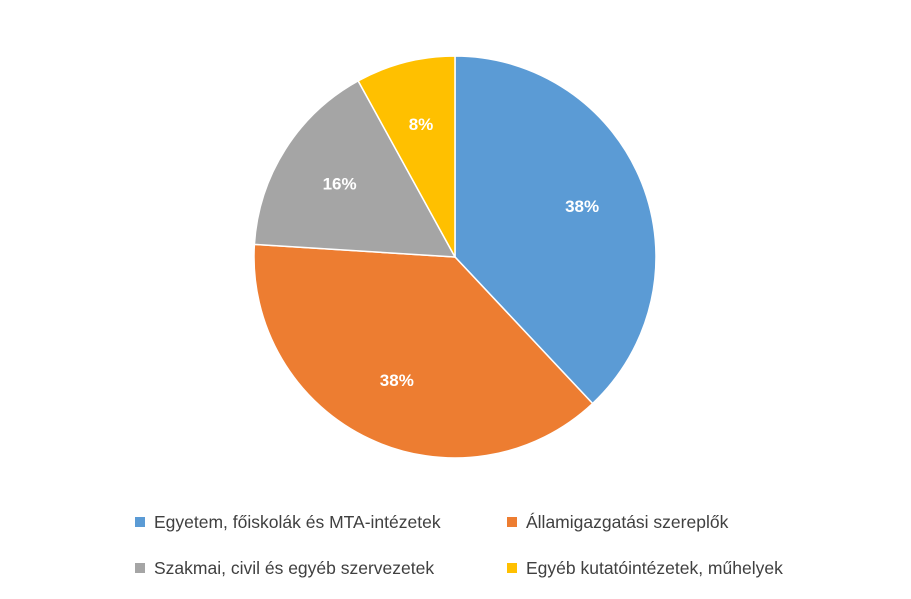 This screenshot has height=599, width=911. Describe the element at coordinates (421, 124) in the screenshot. I see `data-label-egyeb-kutatointezetek-muhelyek: 8%` at that location.